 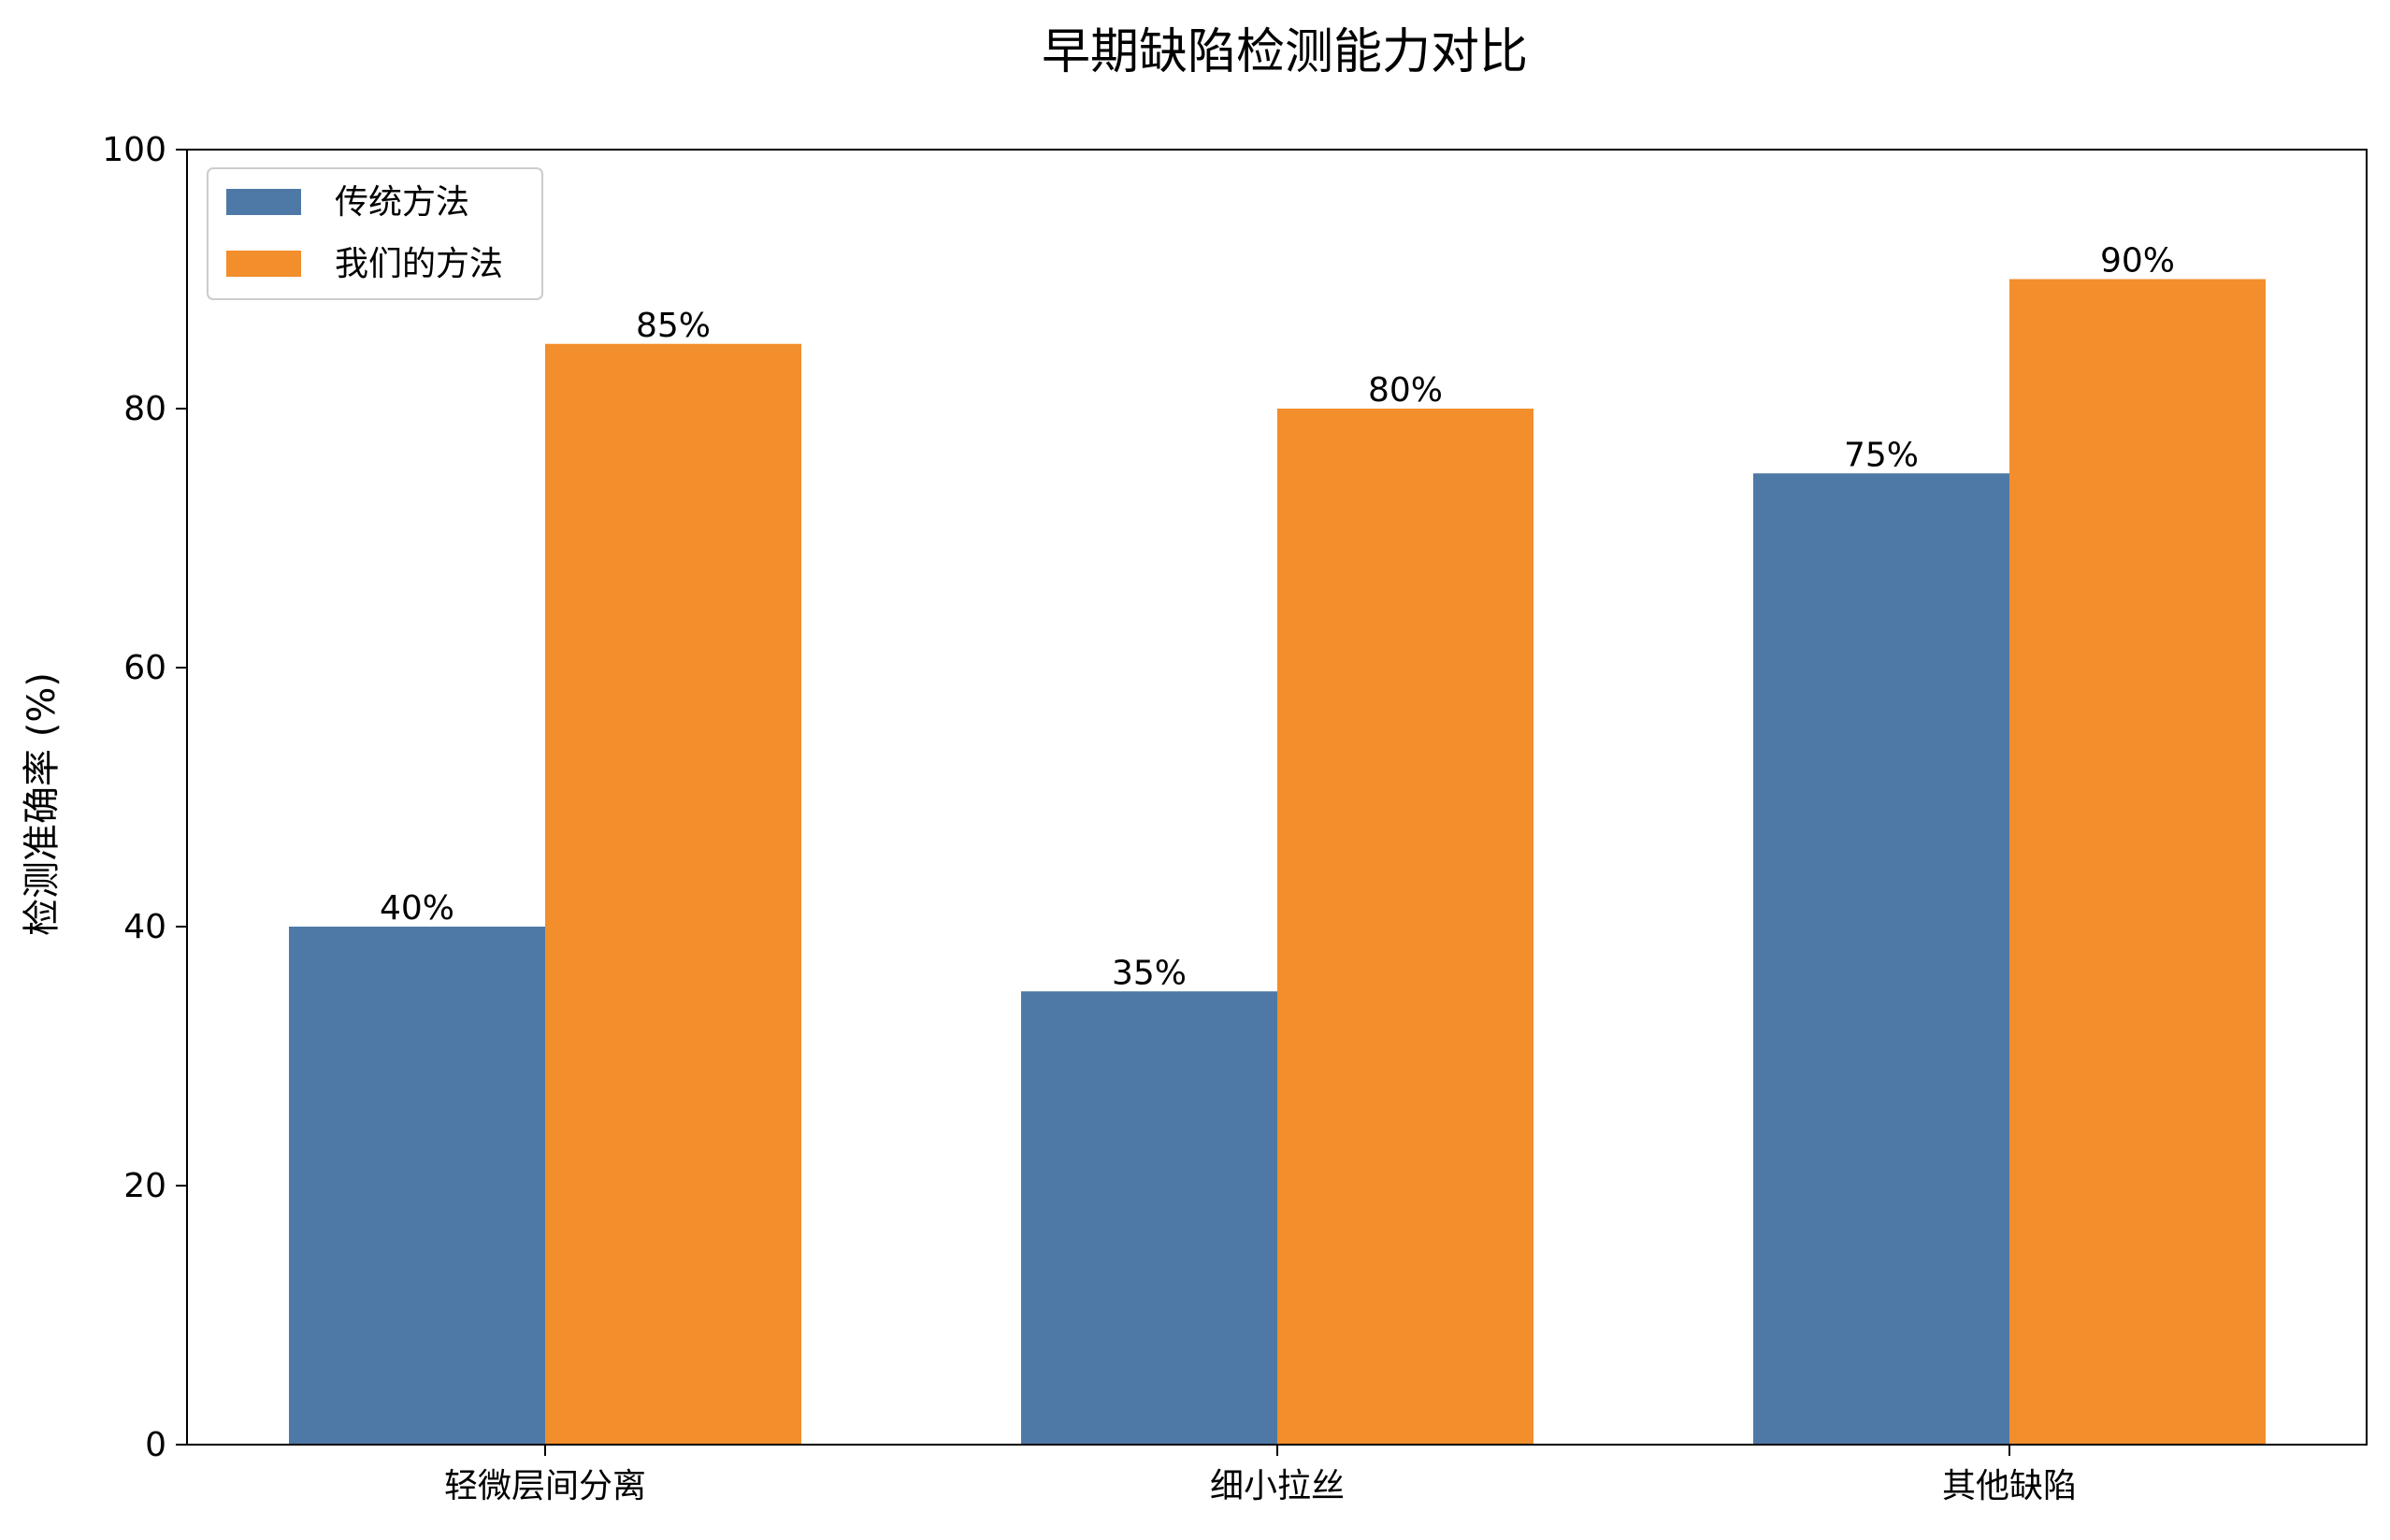 What do you see at coordinates (2009, 1486) in the screenshot?
I see `x-tick-label-2: 其他缺陷` at bounding box center [2009, 1486].